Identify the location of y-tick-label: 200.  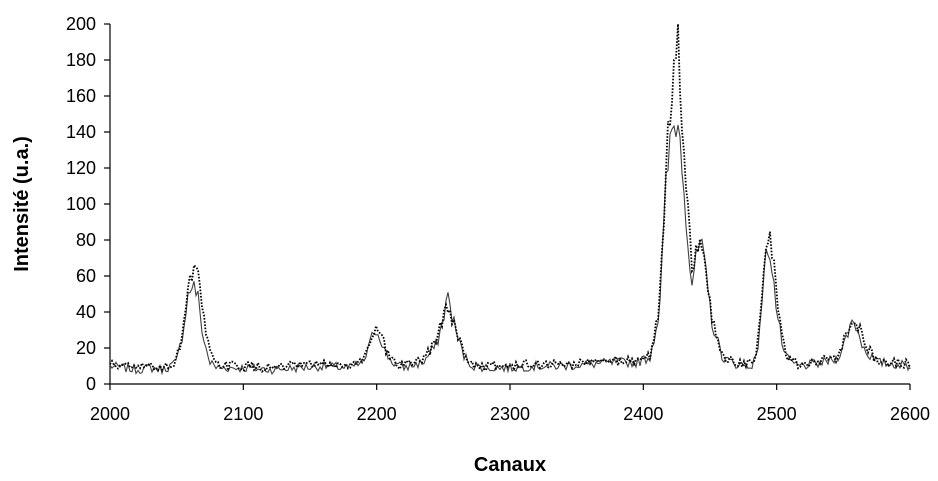
(81, 24).